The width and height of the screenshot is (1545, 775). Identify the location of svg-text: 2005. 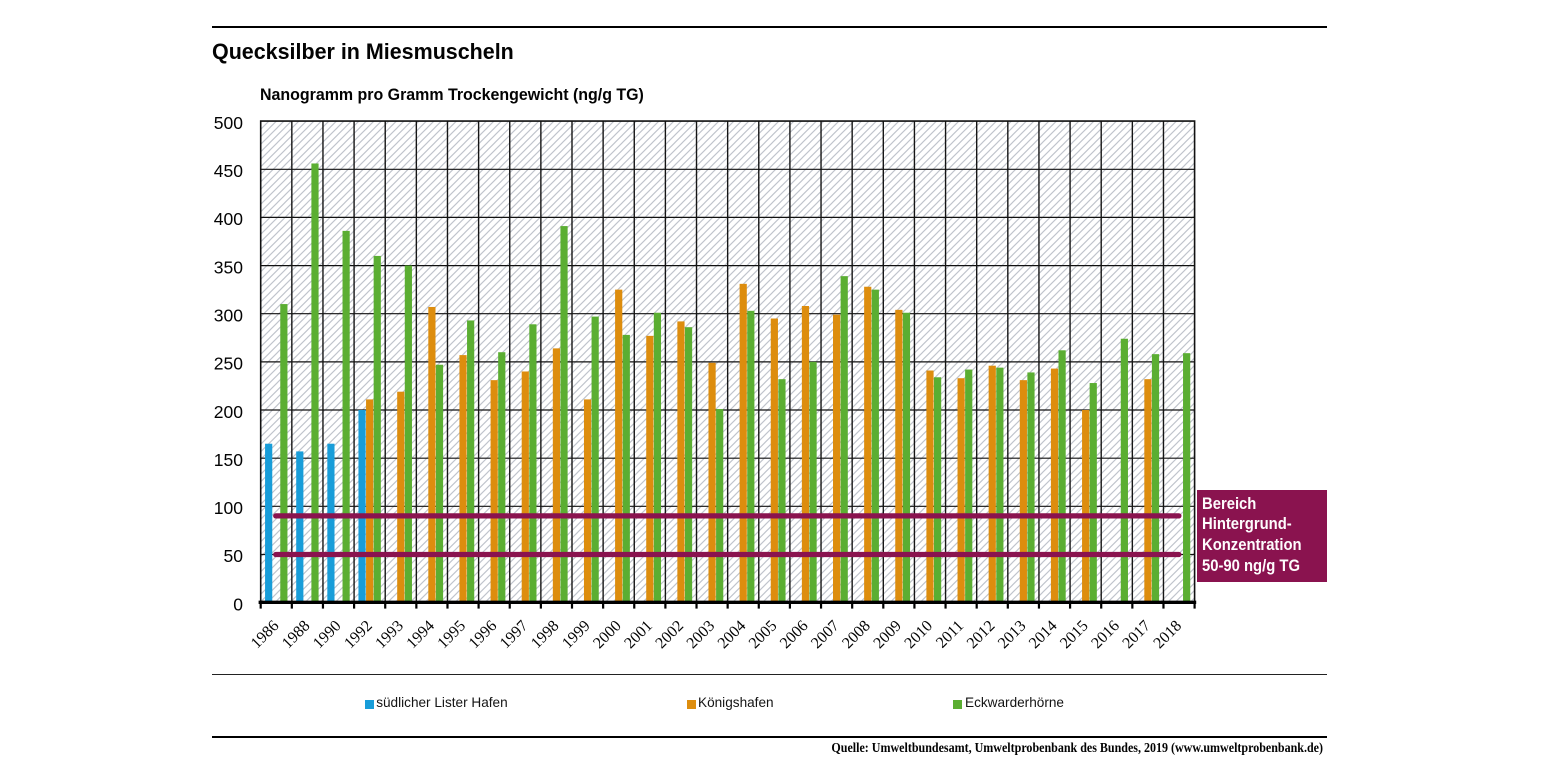
(763, 634).